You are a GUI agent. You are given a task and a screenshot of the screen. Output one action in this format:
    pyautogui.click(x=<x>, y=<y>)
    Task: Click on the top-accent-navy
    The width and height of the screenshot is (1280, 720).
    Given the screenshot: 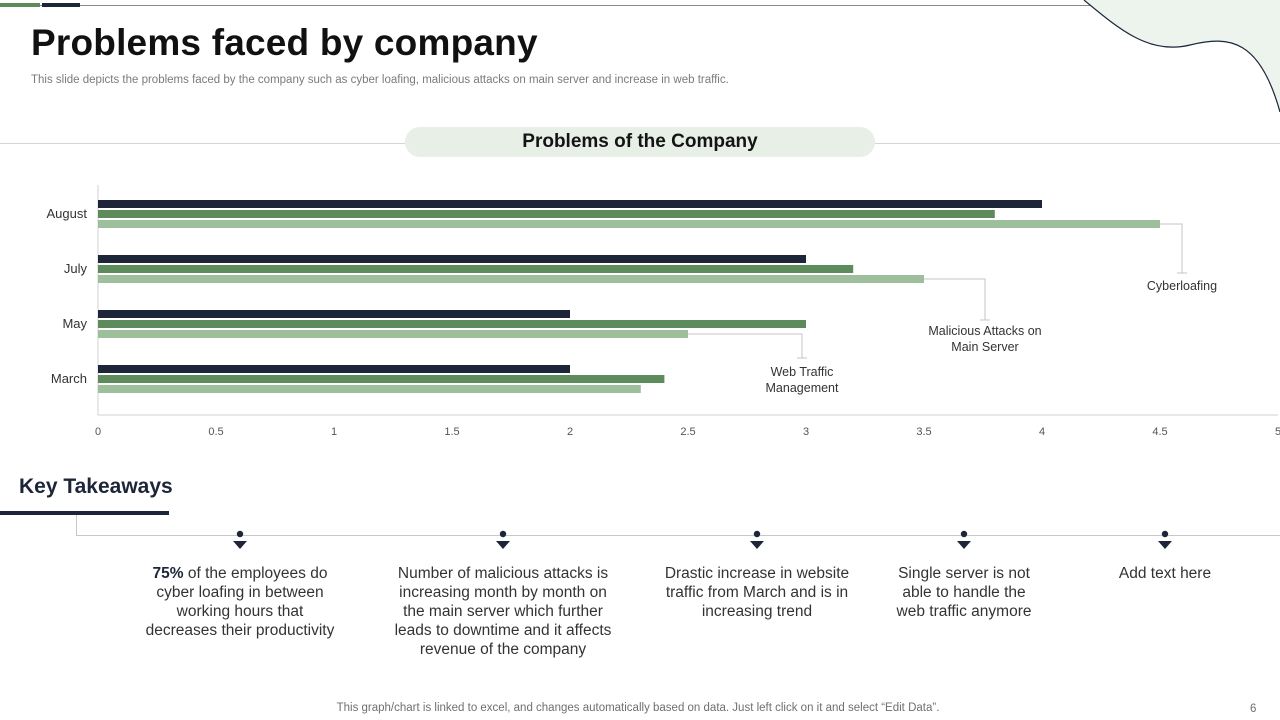 What is the action you would take?
    pyautogui.click(x=61, y=5)
    